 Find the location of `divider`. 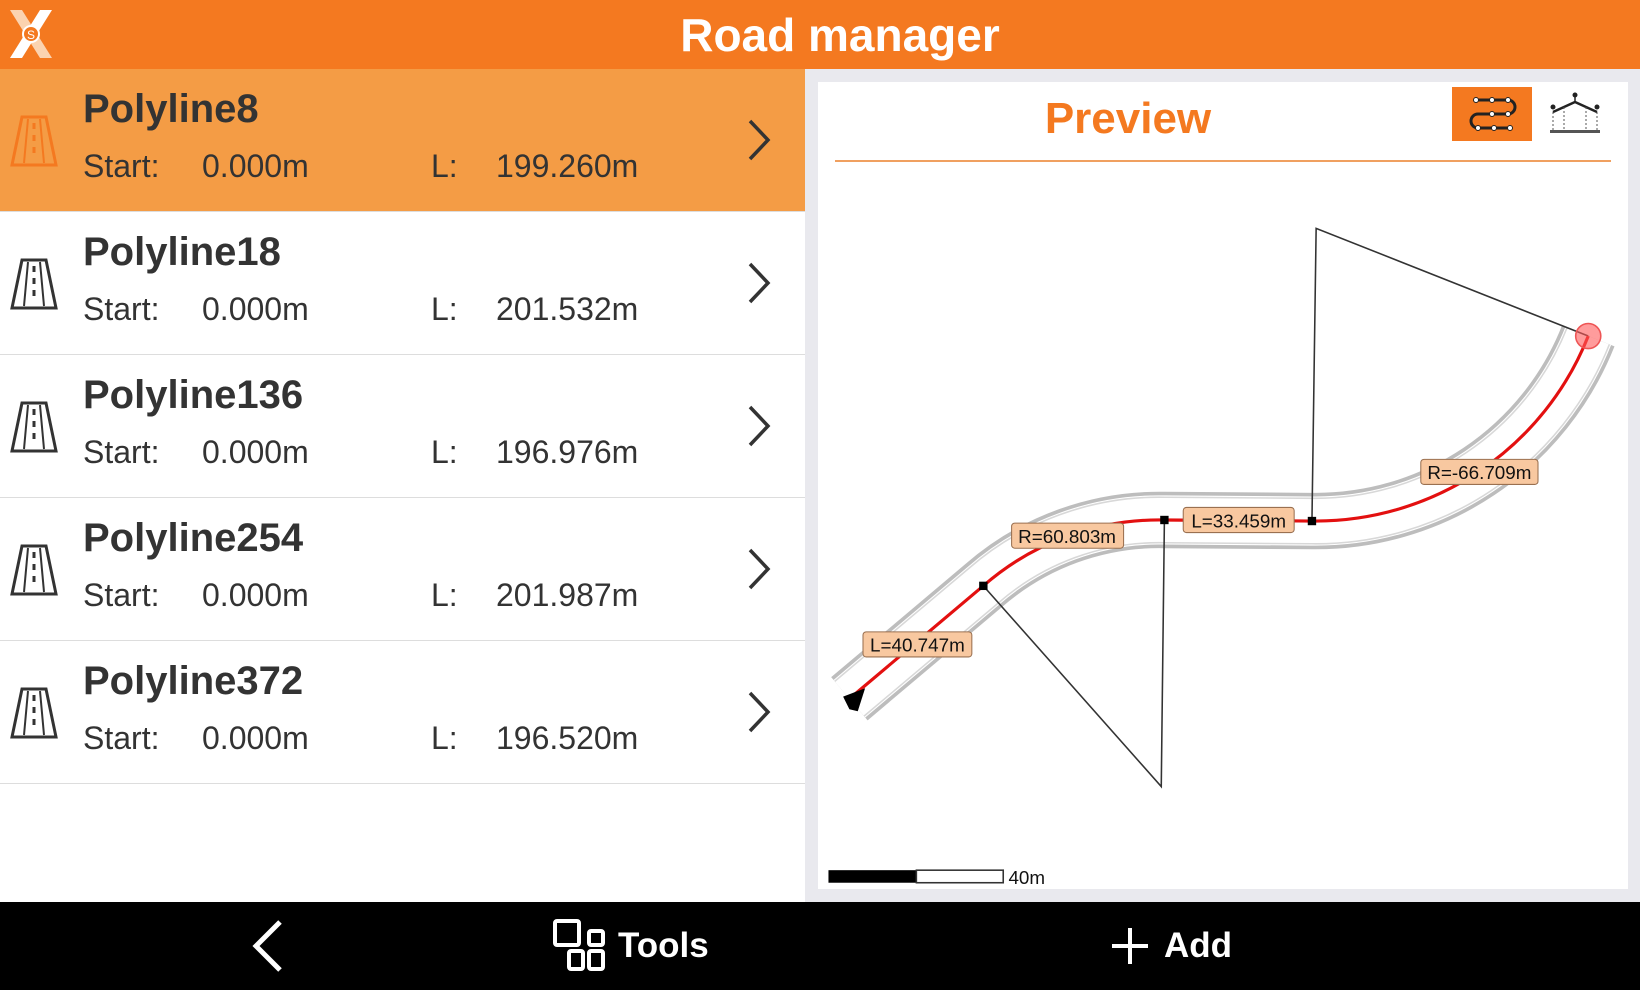

divider is located at coordinates (1223, 161).